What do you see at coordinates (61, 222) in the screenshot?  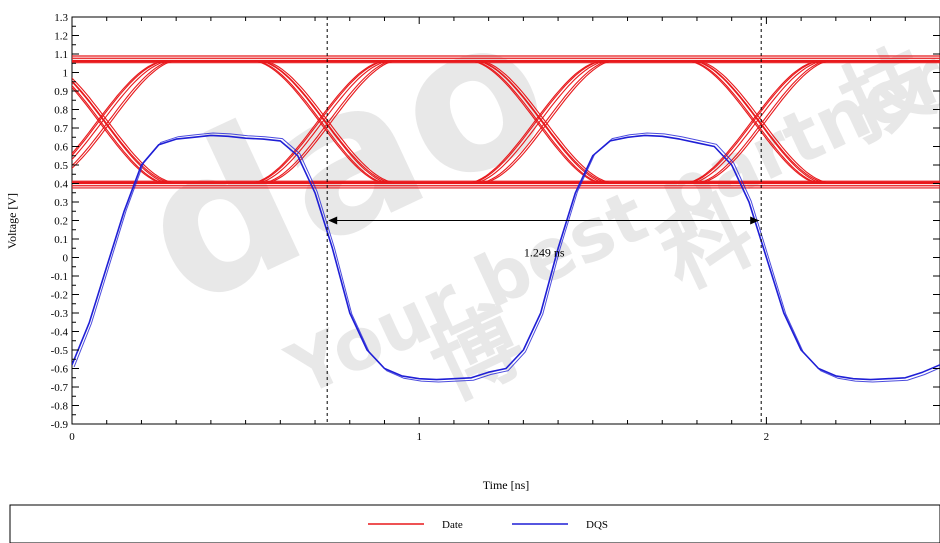 I see `y-tick-label: 0.2` at bounding box center [61, 222].